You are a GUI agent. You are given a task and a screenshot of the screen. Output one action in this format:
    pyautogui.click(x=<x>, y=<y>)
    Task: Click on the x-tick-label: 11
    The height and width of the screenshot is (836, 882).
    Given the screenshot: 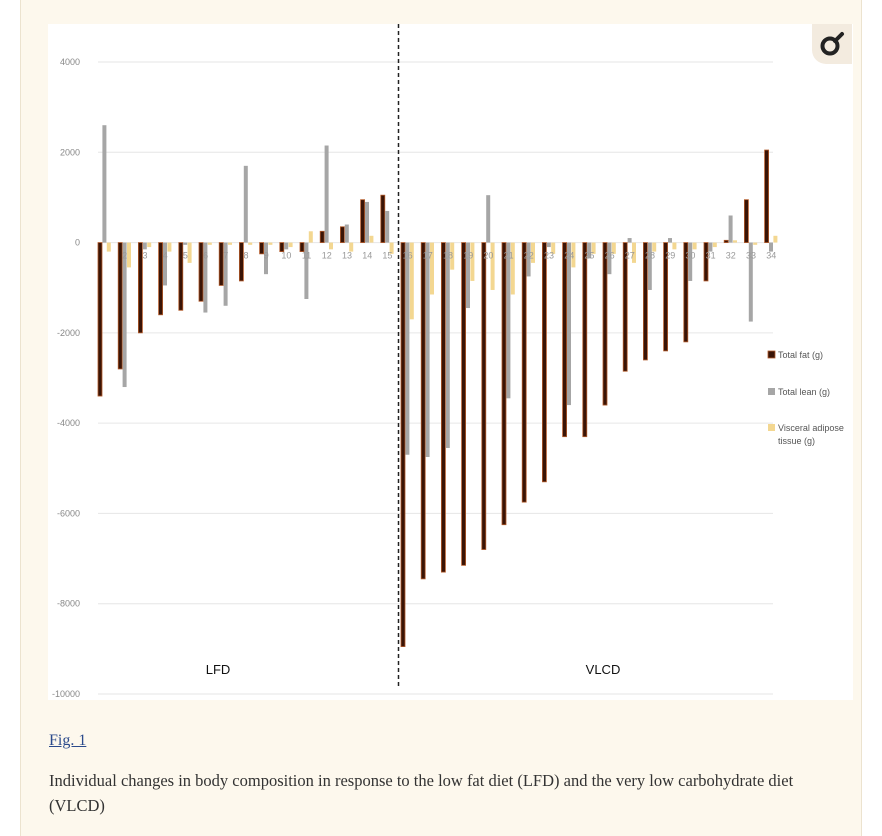 What is the action you would take?
    pyautogui.click(x=306, y=256)
    